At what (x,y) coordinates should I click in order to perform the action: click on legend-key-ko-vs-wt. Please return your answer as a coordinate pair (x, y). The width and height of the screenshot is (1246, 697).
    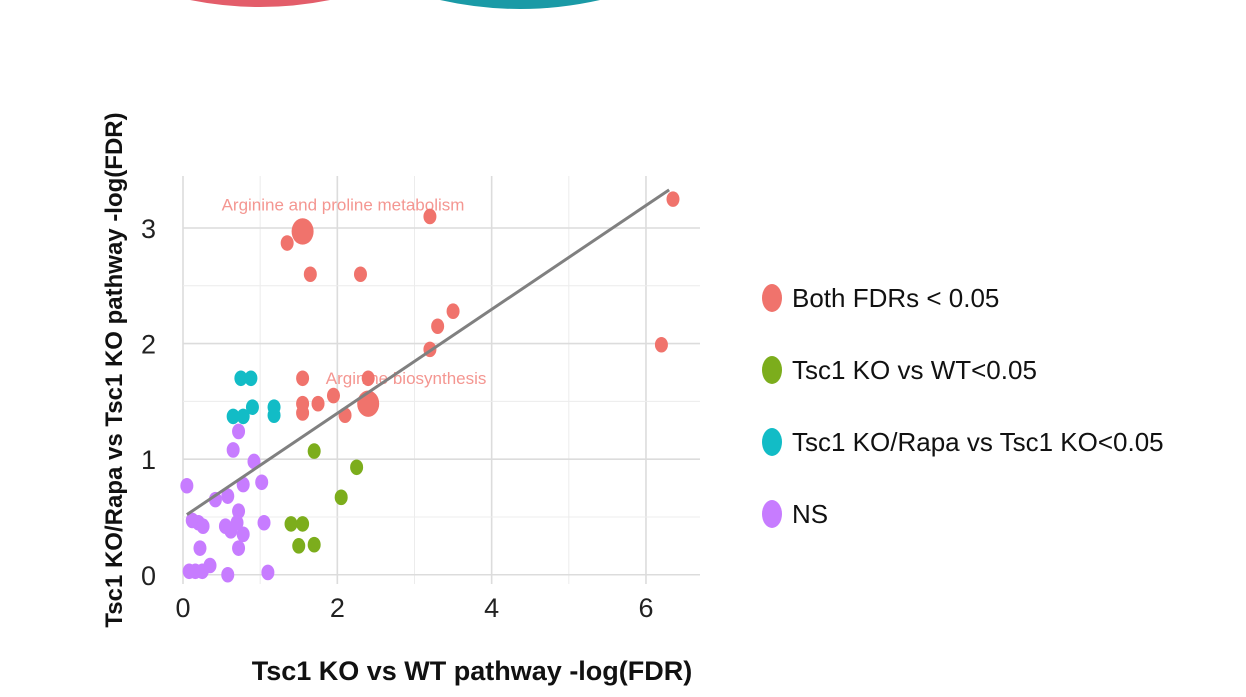
    Looking at the image, I should click on (772, 370).